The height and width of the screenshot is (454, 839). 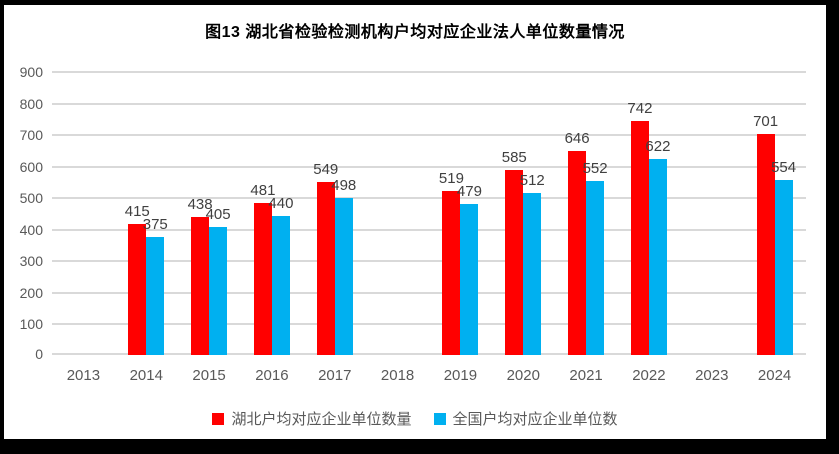 I want to click on bar-national-2022, so click(x=657, y=257).